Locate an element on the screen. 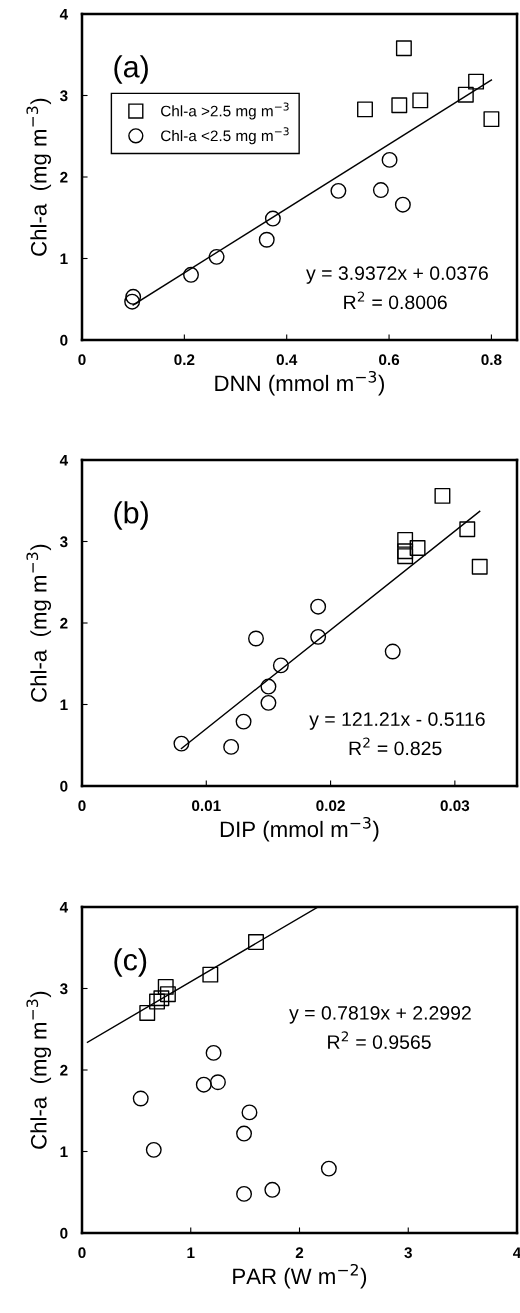 The image size is (520, 1313). x-axis-title: DNN (mmol m$^{−3}$) is located at coordinates (299, 383).